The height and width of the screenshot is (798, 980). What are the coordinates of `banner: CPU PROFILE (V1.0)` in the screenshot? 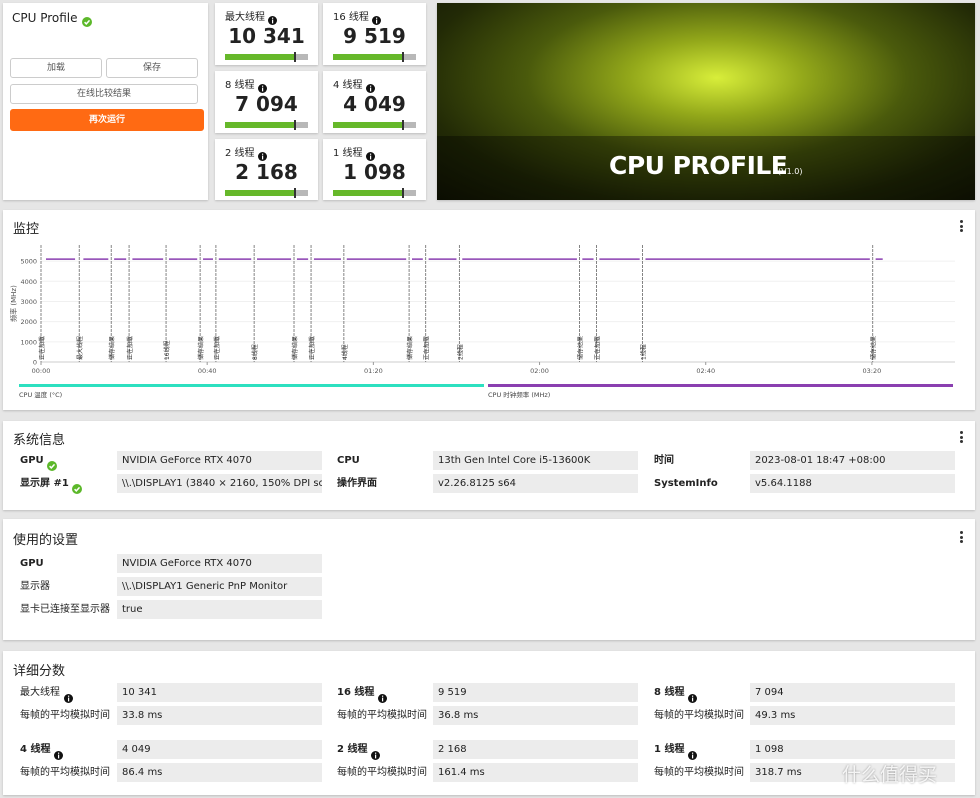 It's located at (706, 101).